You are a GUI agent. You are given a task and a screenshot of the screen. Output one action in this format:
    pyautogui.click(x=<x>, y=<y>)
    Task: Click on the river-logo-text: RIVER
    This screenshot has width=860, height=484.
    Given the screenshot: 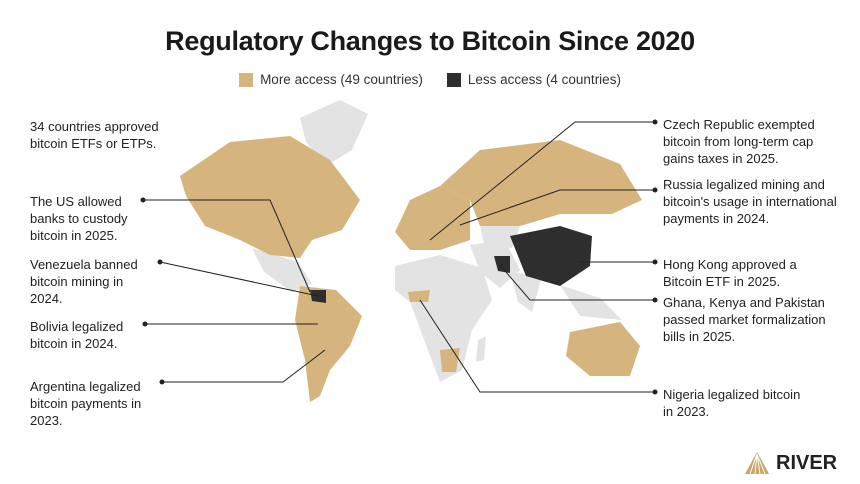 What is the action you would take?
    pyautogui.click(x=807, y=462)
    